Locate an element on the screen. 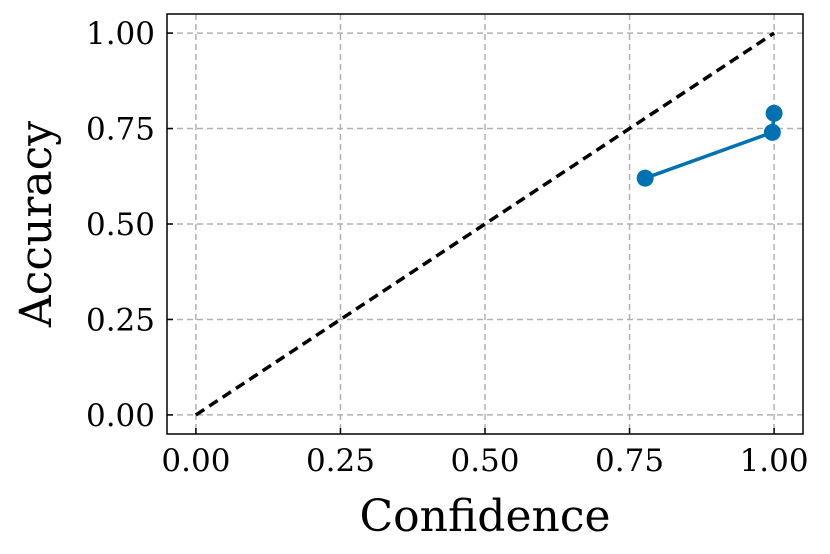  y-tick-label: 1.00 is located at coordinates (120, 34).